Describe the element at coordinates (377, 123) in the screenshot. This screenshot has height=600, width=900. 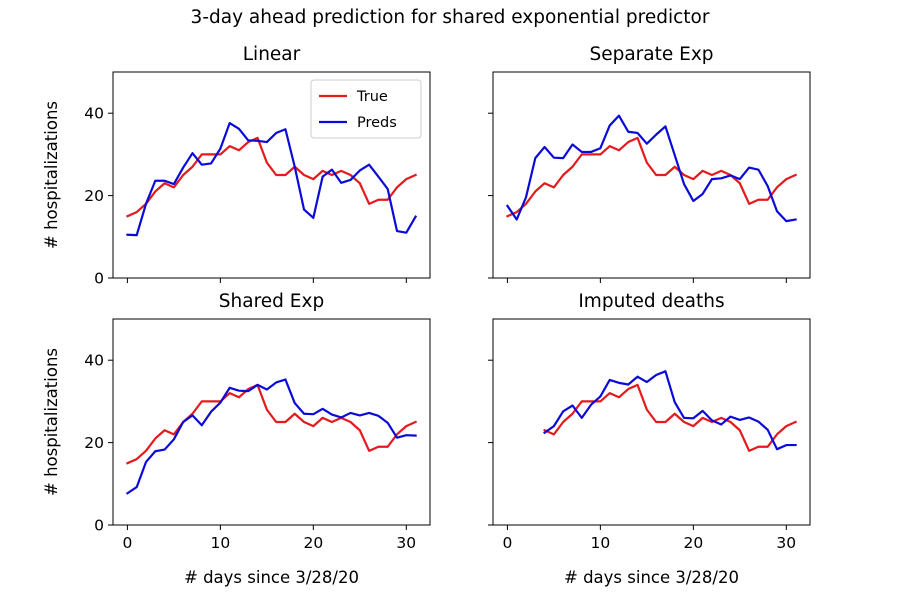
I see `legend-label-preds: Preds` at that location.